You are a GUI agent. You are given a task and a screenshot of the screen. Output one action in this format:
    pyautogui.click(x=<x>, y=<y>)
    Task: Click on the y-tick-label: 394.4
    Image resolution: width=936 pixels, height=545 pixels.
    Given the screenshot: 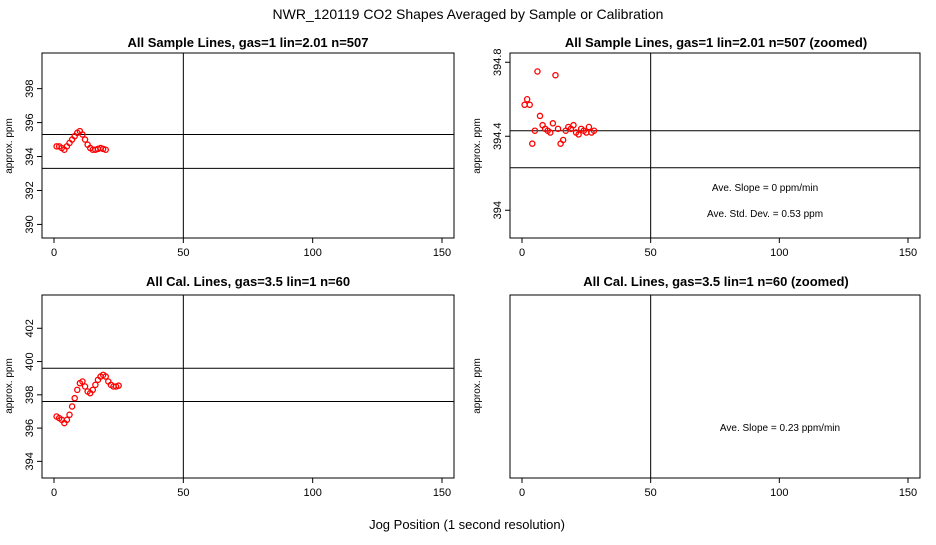 What is the action you would take?
    pyautogui.click(x=498, y=136)
    